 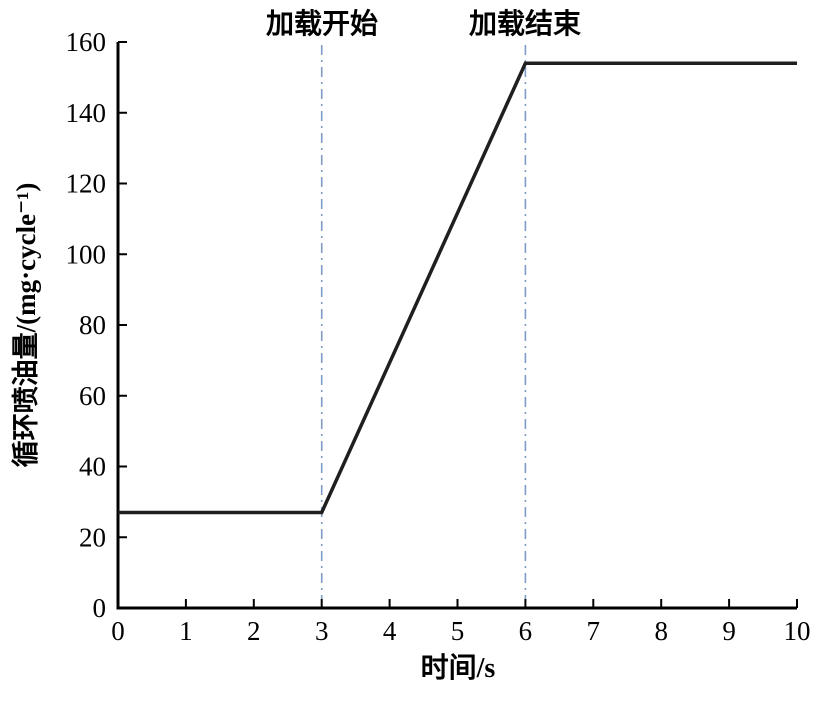 What do you see at coordinates (86, 113) in the screenshot?
I see `y-tick-label: 140` at bounding box center [86, 113].